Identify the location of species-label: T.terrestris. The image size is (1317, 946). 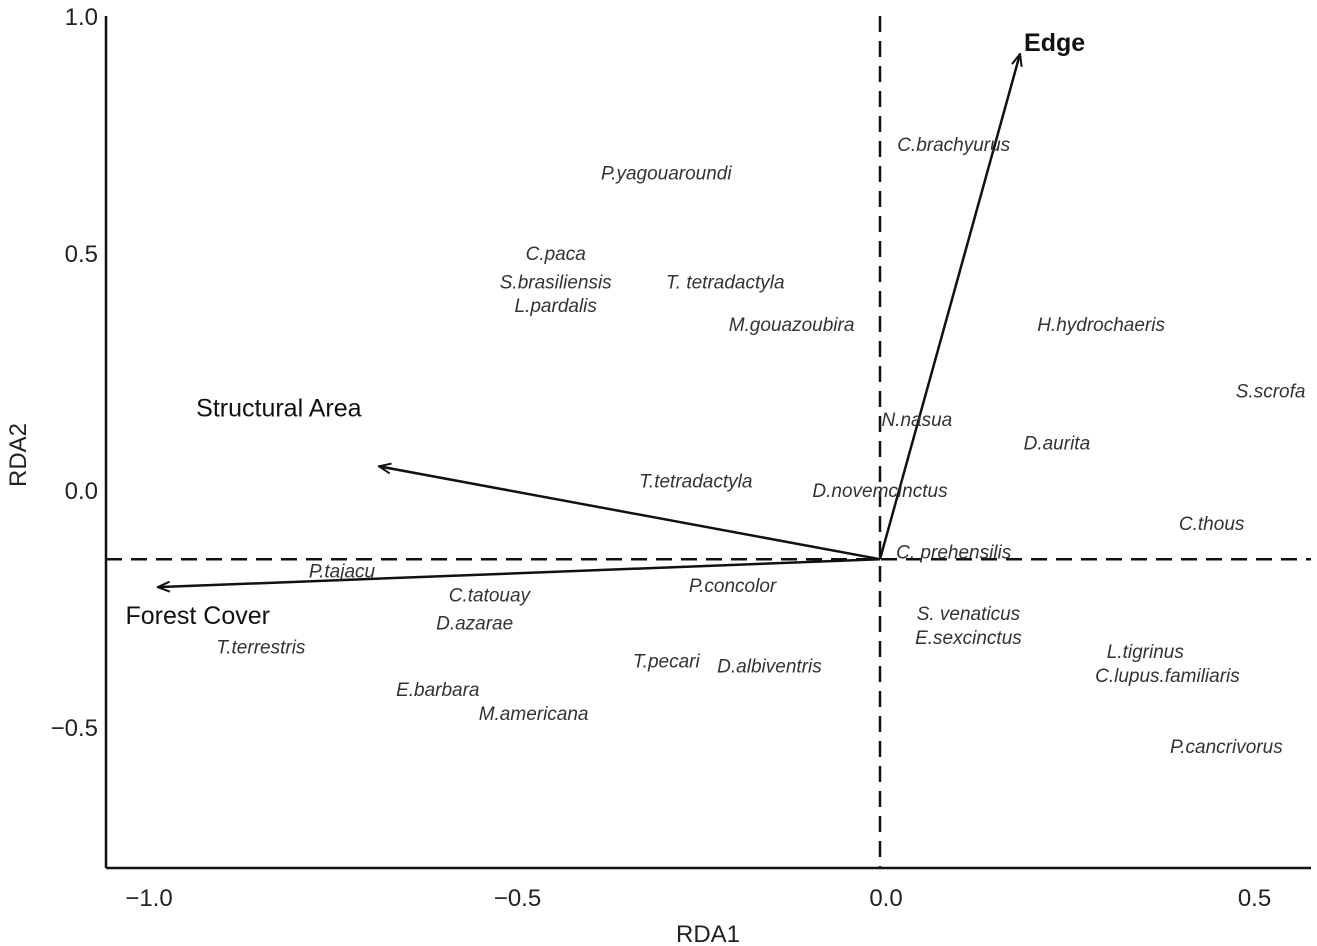
(261, 647).